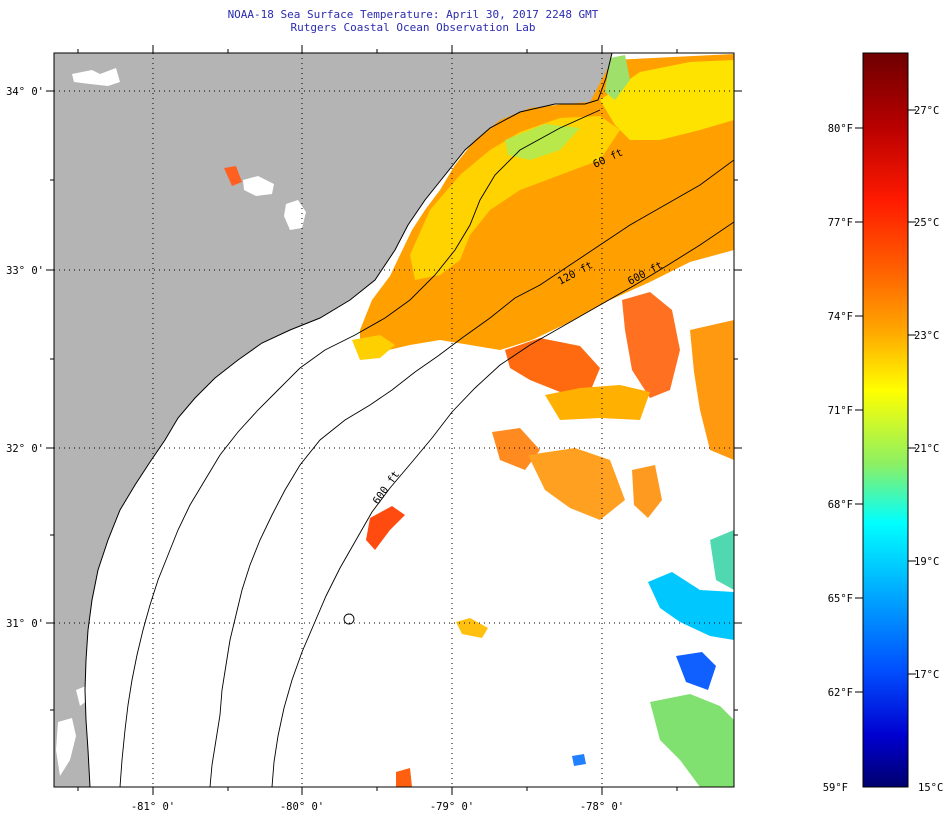  What do you see at coordinates (926, 111) in the screenshot?
I see `colorbar-c-label: 27°C` at bounding box center [926, 111].